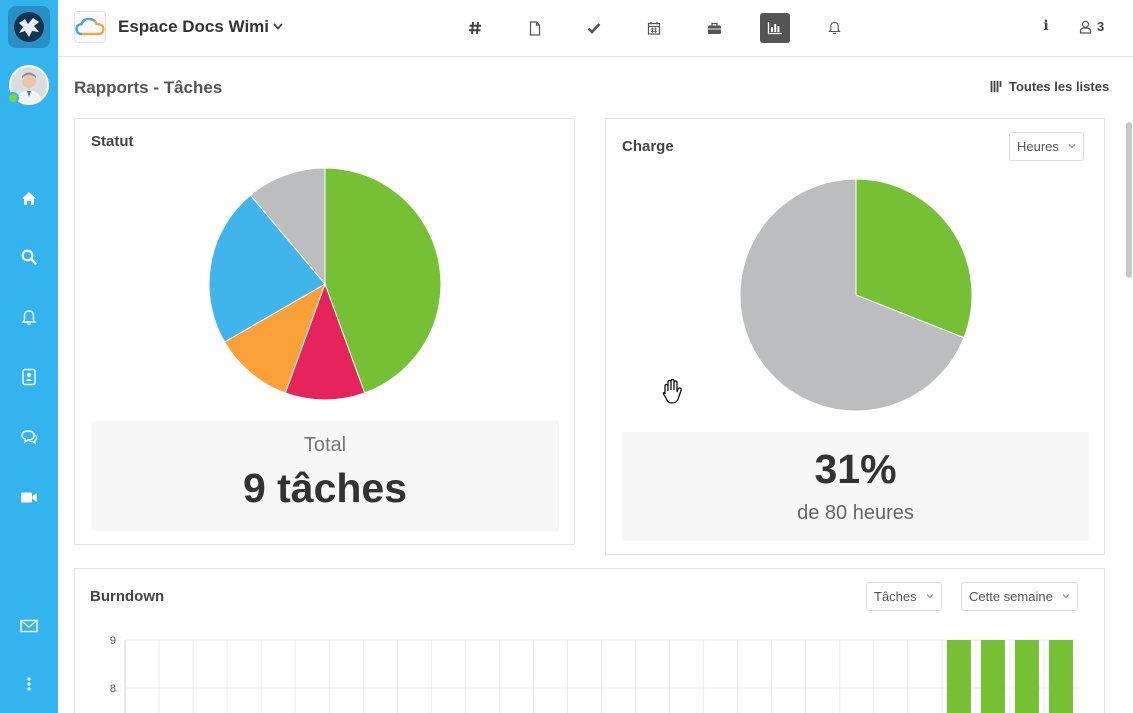 This screenshot has width=1133, height=713. Describe the element at coordinates (1101, 26) in the screenshot. I see `members-count: 3` at that location.